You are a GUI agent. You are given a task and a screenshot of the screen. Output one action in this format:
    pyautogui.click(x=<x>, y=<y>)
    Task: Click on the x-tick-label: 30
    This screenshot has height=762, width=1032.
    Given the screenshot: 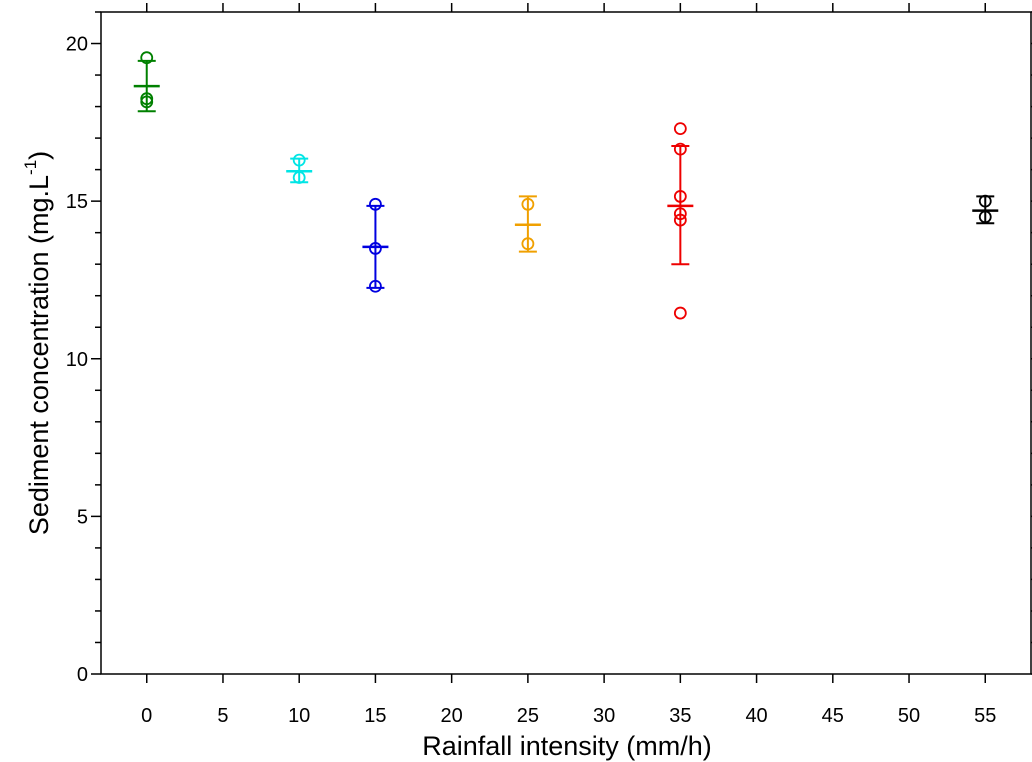 What is the action you would take?
    pyautogui.click(x=604, y=716)
    